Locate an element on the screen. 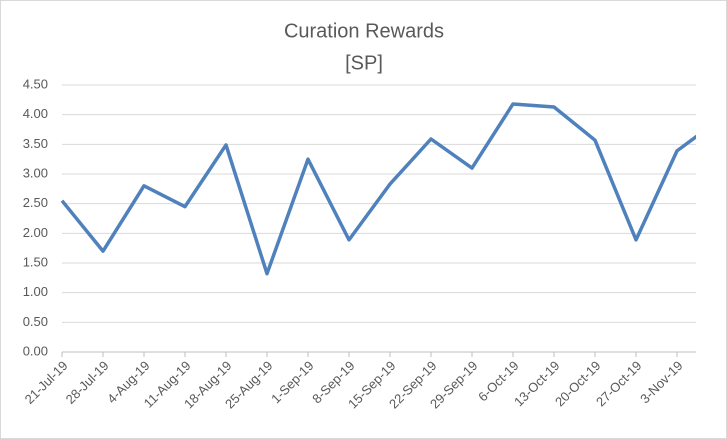  y-tick-label: 2.00 is located at coordinates (35, 232).